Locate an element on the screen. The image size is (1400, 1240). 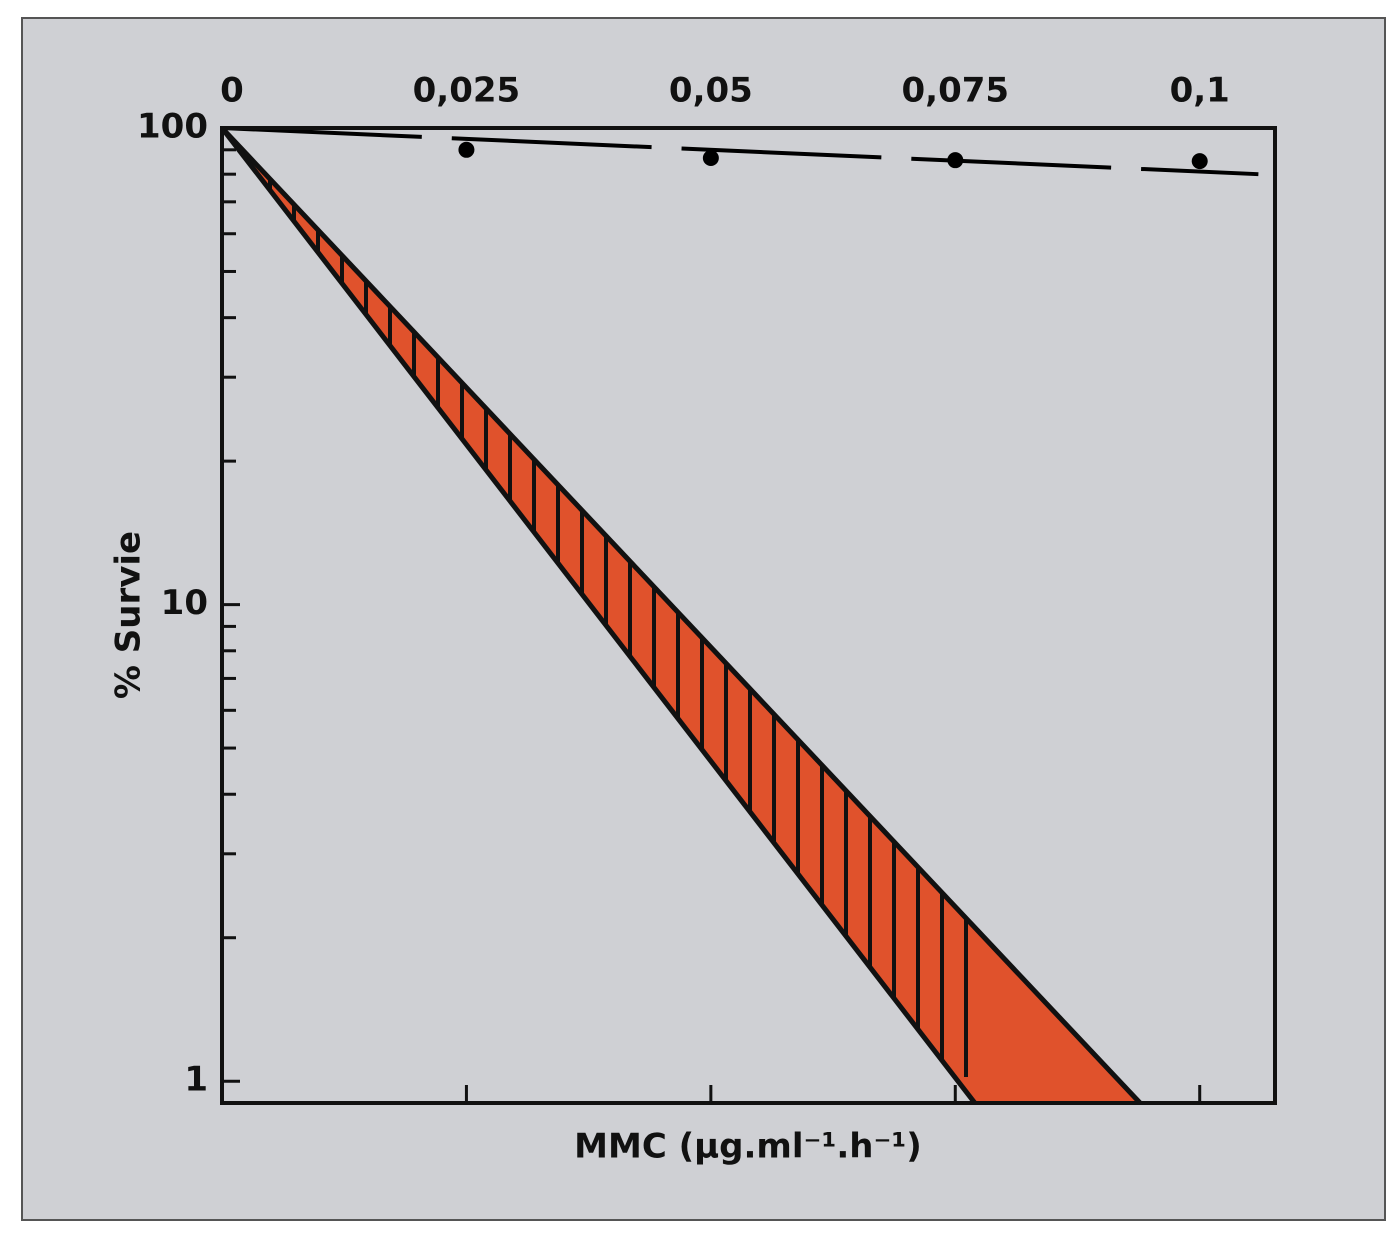
x-tick-label: 0,075 is located at coordinates (956, 91).